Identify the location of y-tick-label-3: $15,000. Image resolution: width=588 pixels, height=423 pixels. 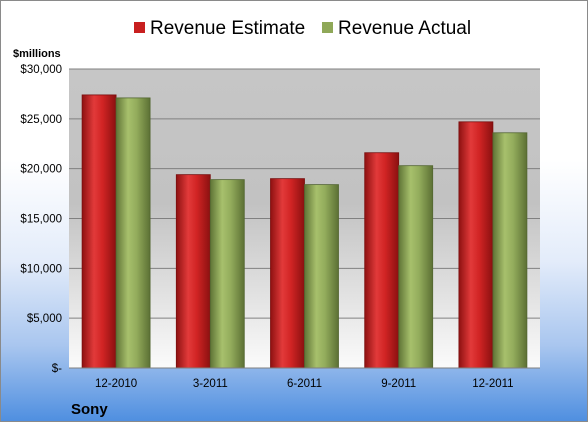
(41, 220).